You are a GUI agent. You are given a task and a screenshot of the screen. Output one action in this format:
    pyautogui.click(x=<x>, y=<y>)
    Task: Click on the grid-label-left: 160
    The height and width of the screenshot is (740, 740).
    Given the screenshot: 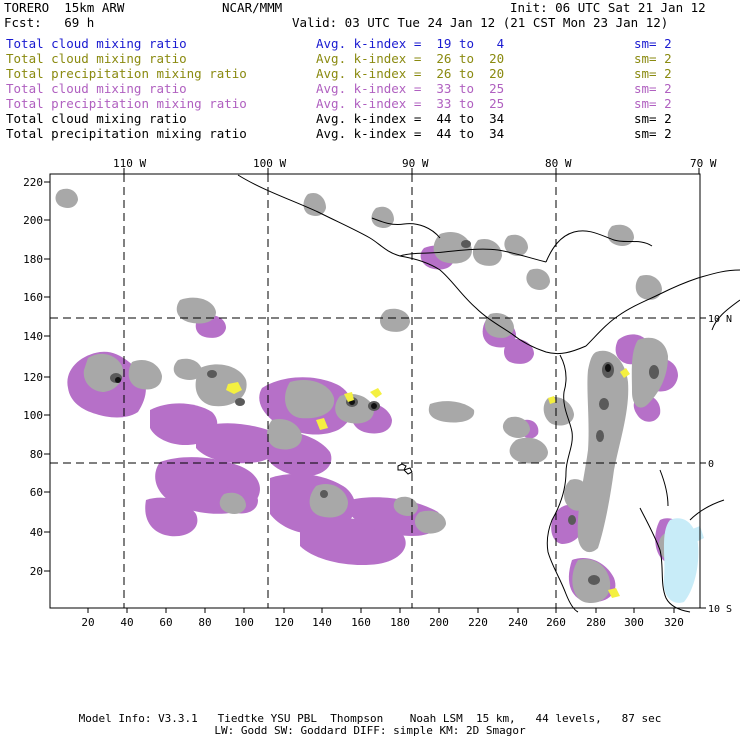 What is the action you would take?
    pyautogui.click(x=33, y=297)
    